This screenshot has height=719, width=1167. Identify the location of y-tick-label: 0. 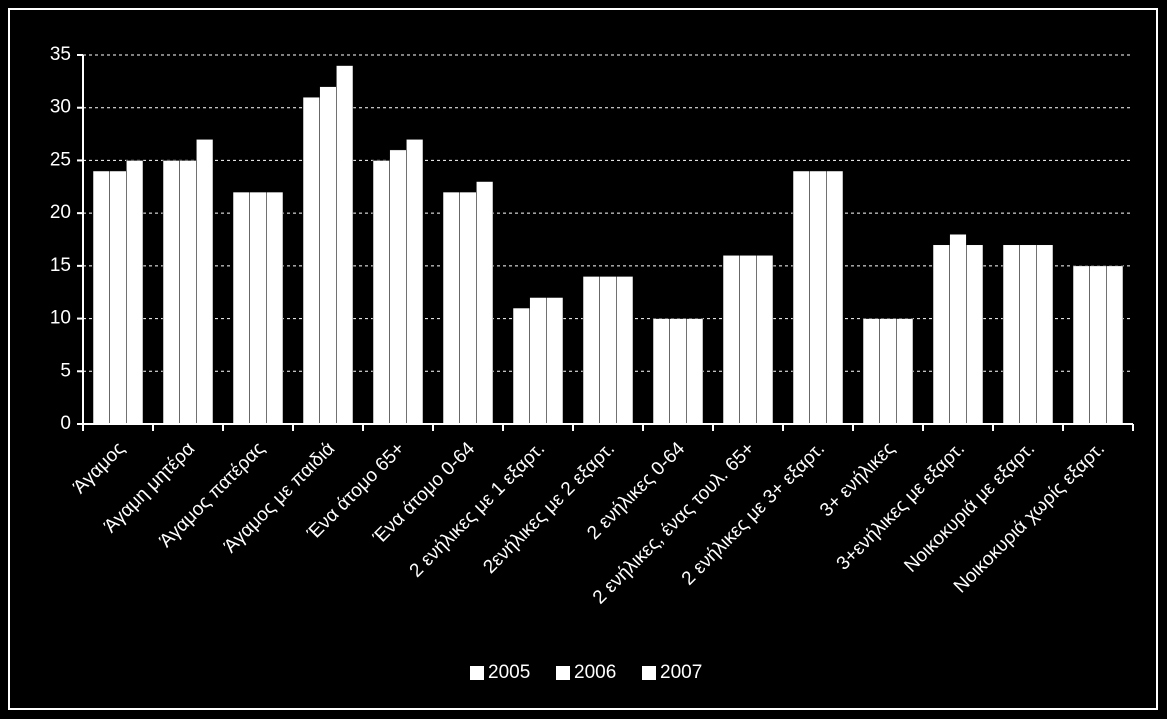
(65, 423).